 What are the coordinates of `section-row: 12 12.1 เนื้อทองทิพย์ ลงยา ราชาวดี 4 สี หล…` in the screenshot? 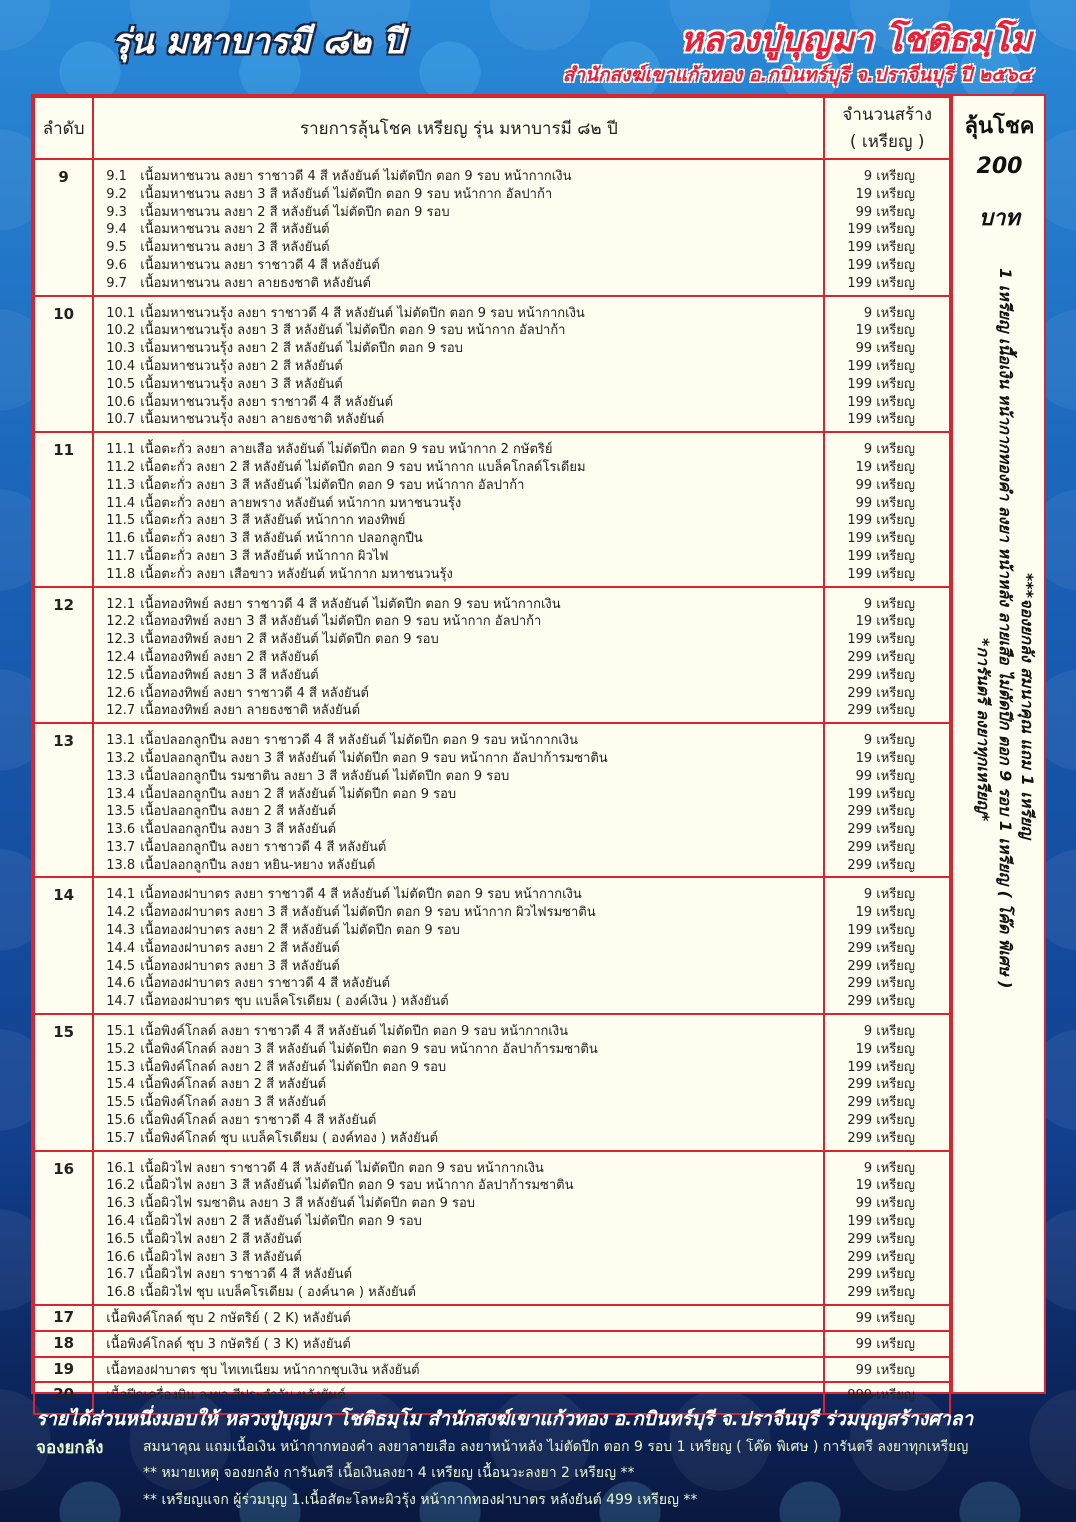 It's located at (491, 655).